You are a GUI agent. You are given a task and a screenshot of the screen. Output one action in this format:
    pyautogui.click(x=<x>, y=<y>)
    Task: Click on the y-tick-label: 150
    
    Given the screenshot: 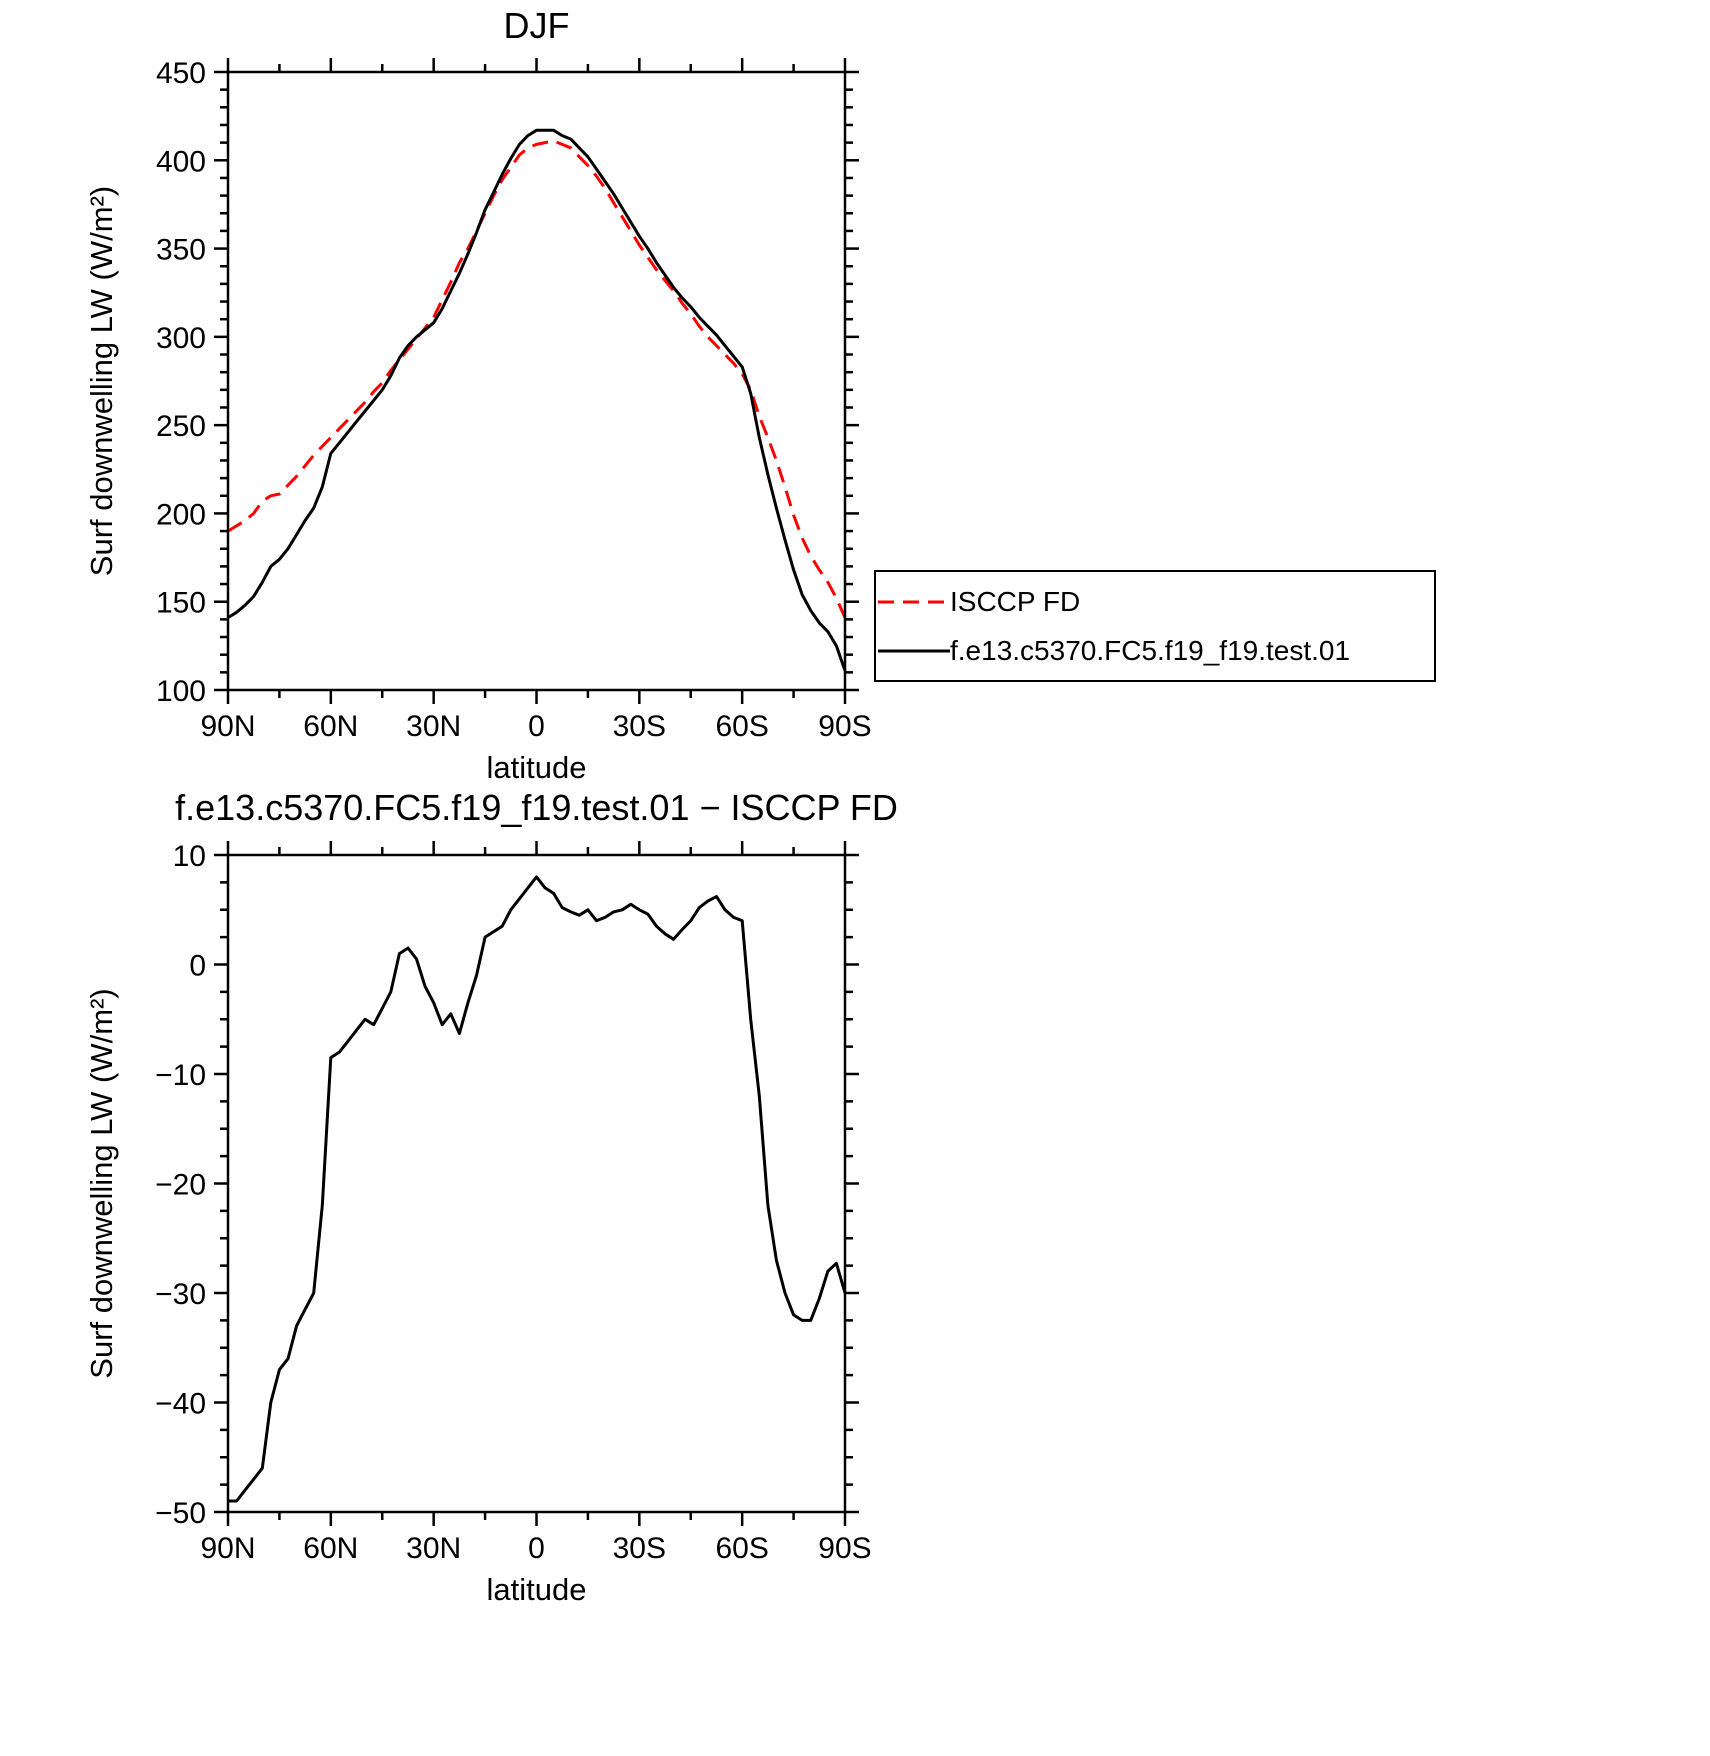 What is the action you would take?
    pyautogui.click(x=181, y=603)
    